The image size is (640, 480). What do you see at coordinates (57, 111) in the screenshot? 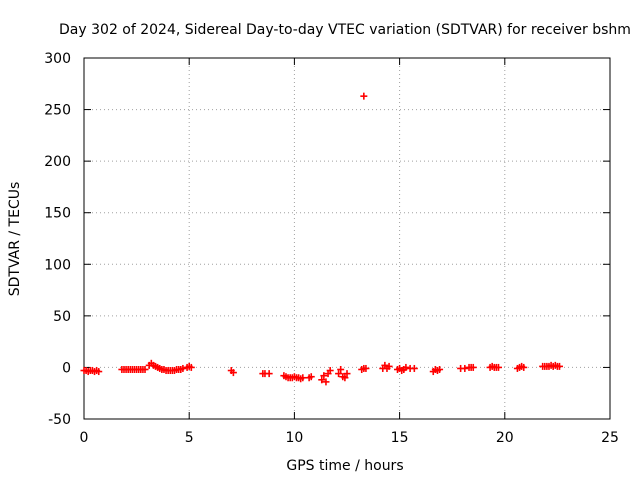
I see `y-tick-label: 250` at bounding box center [57, 111].